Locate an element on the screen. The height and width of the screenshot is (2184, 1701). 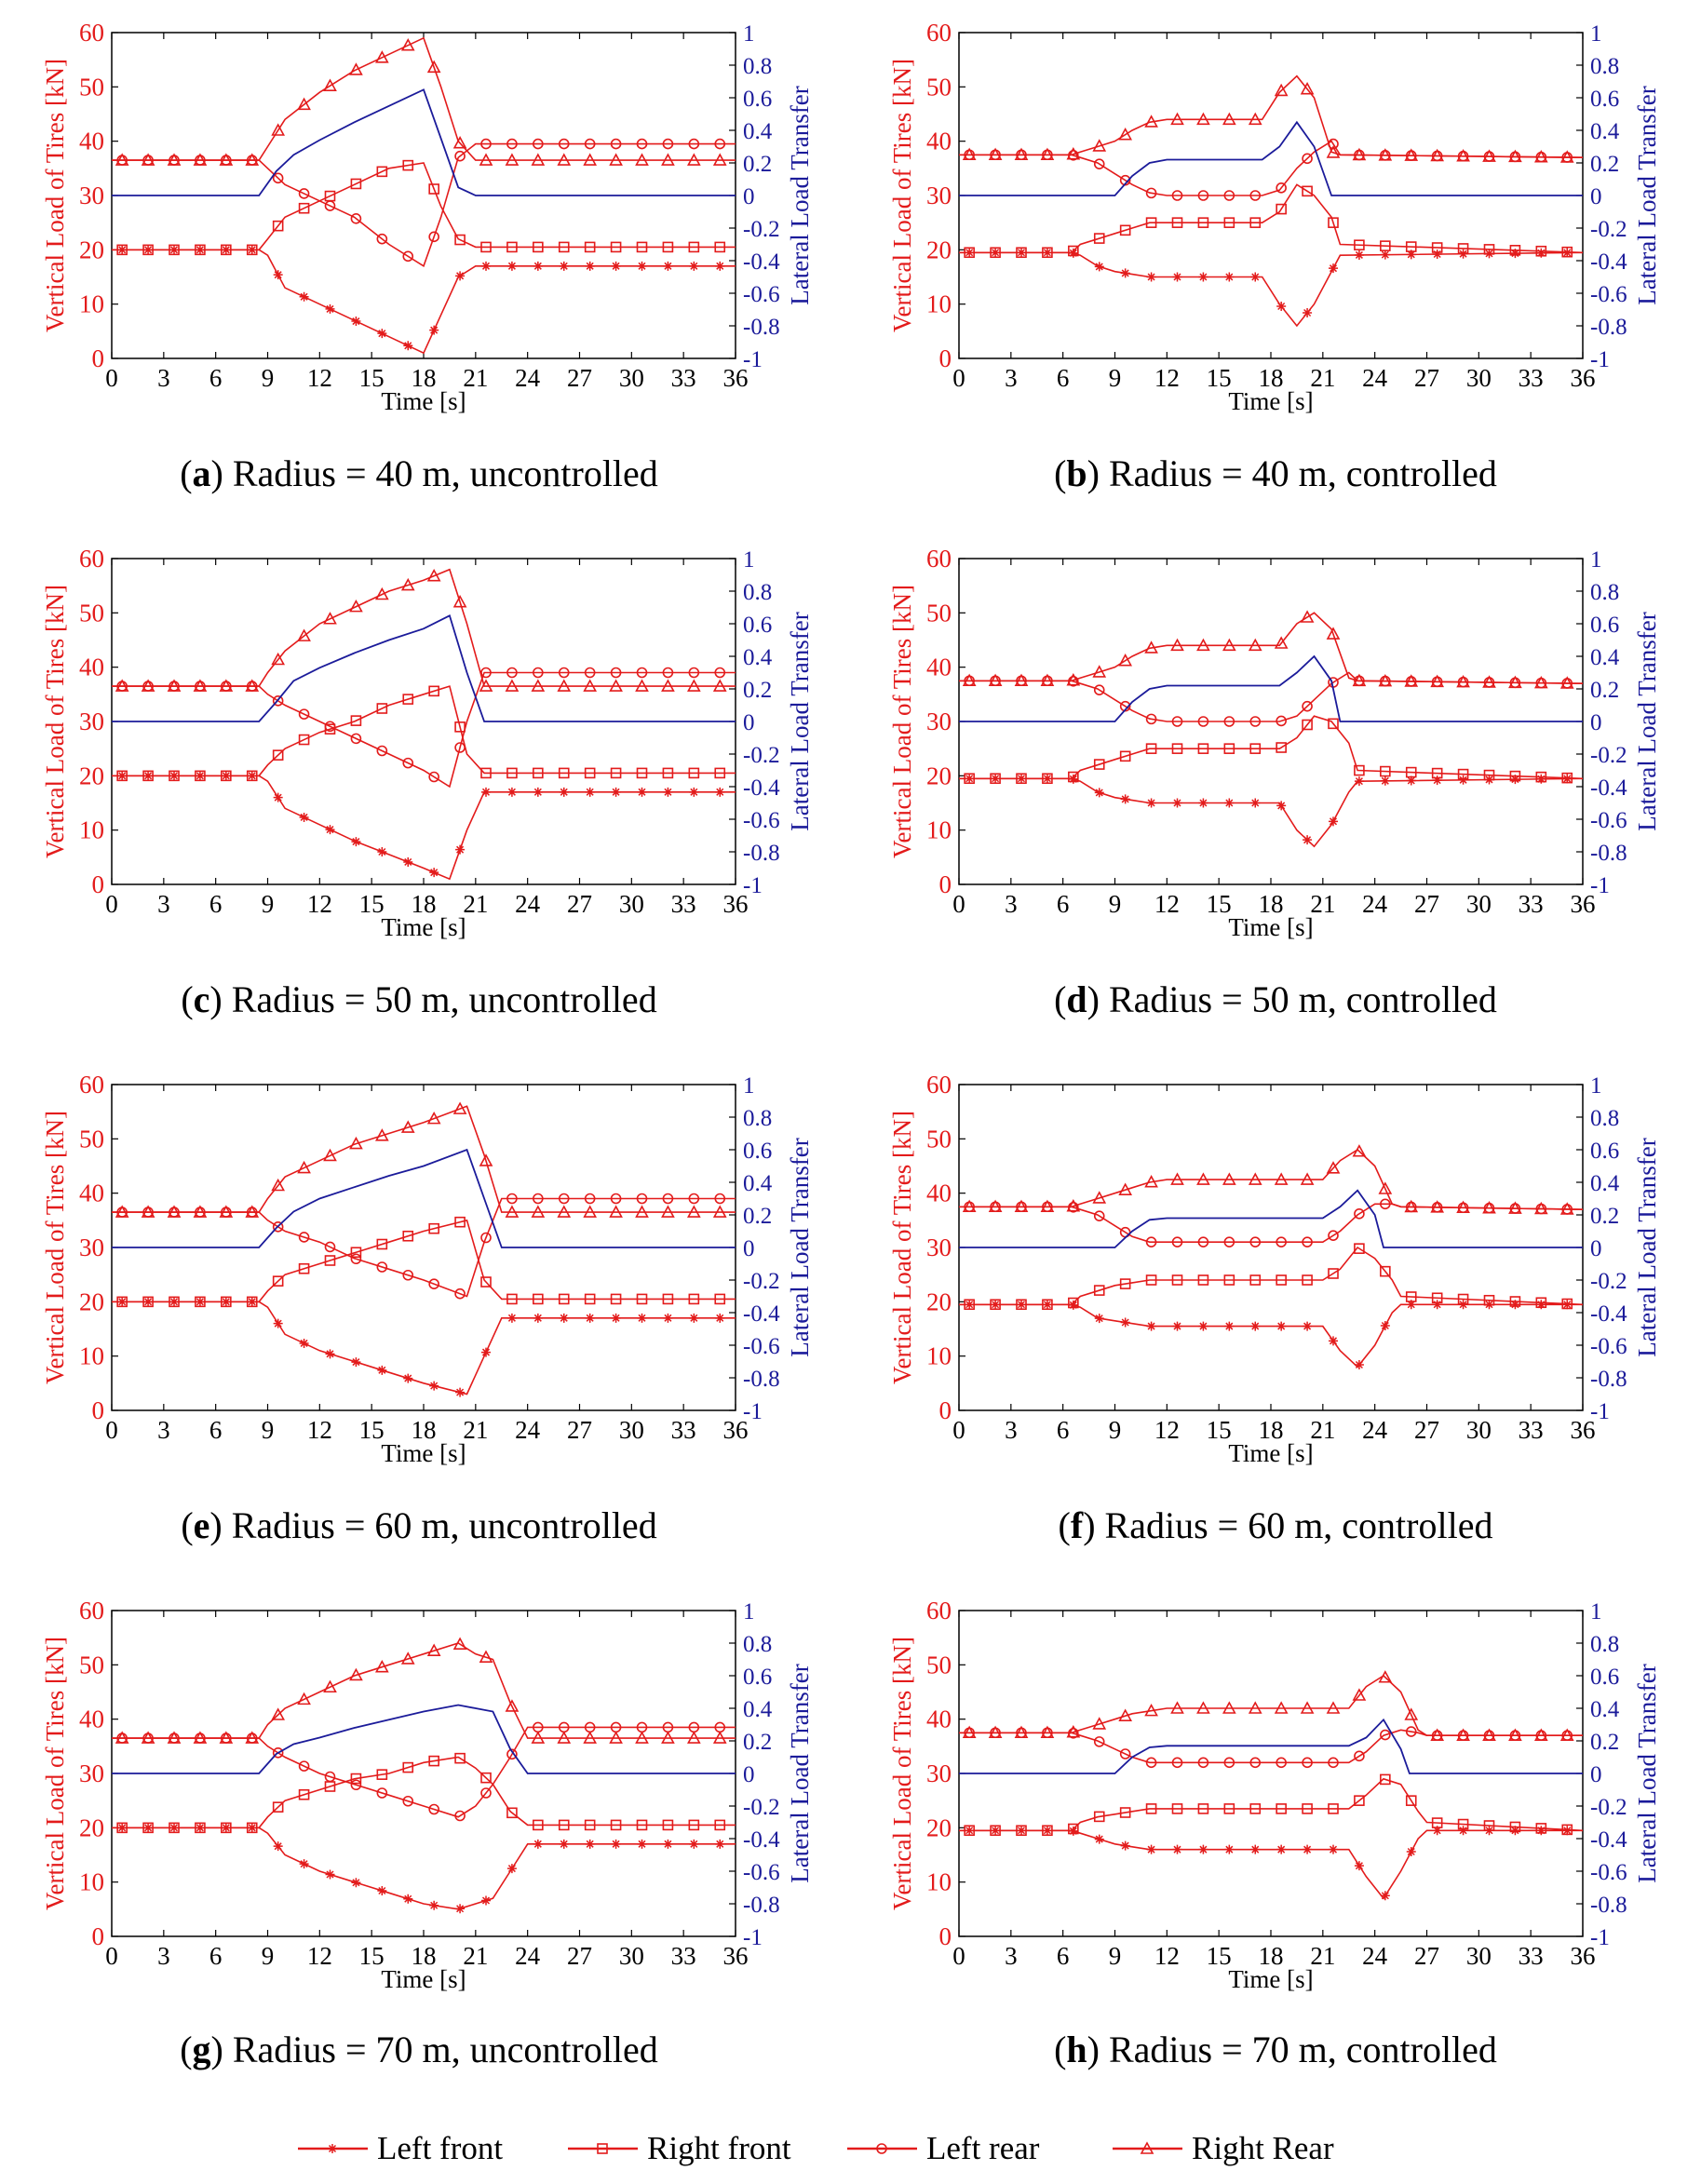
x-tick-label: 6 is located at coordinates (216, 904).